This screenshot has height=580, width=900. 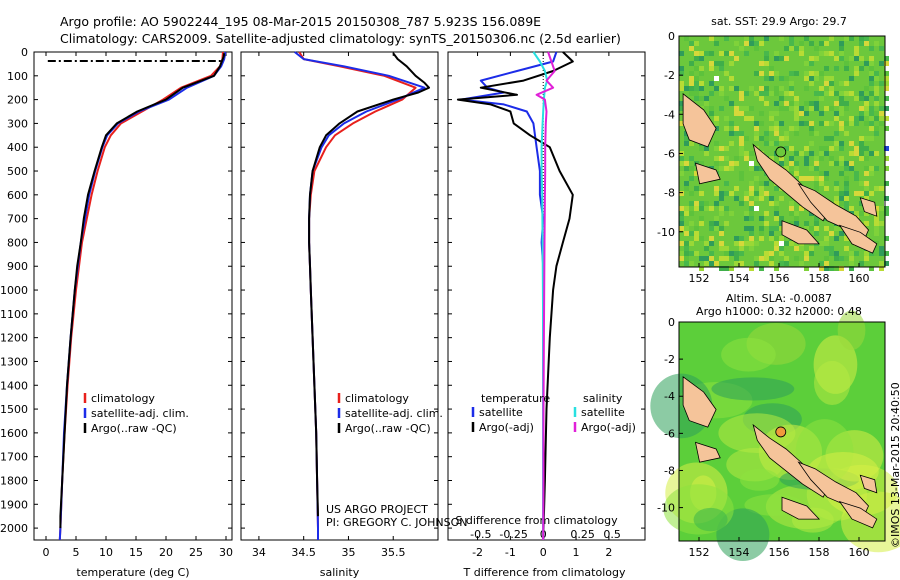 What do you see at coordinates (123, 398) in the screenshot?
I see `temp-legend-item: climatology` at bounding box center [123, 398].